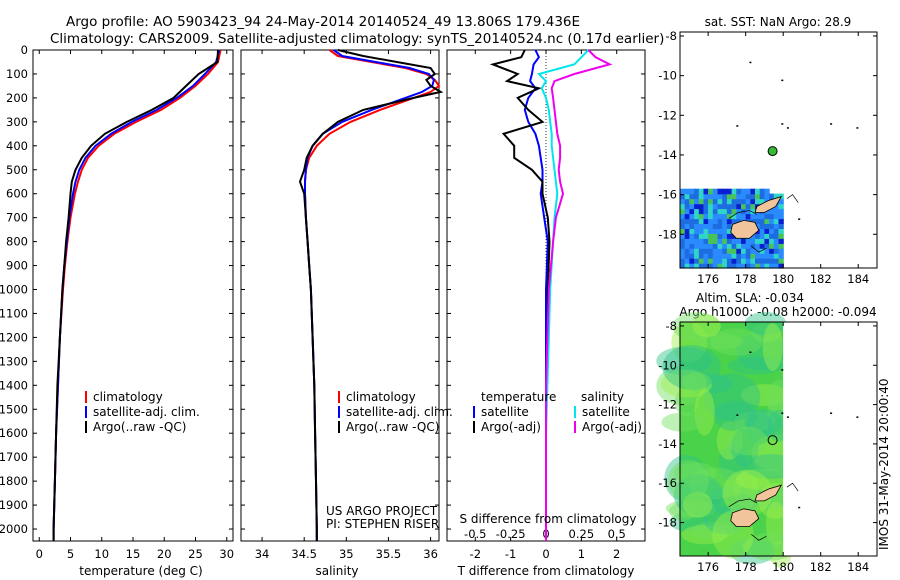 This screenshot has height=580, width=900. I want to click on reef-outline, so click(759, 537).